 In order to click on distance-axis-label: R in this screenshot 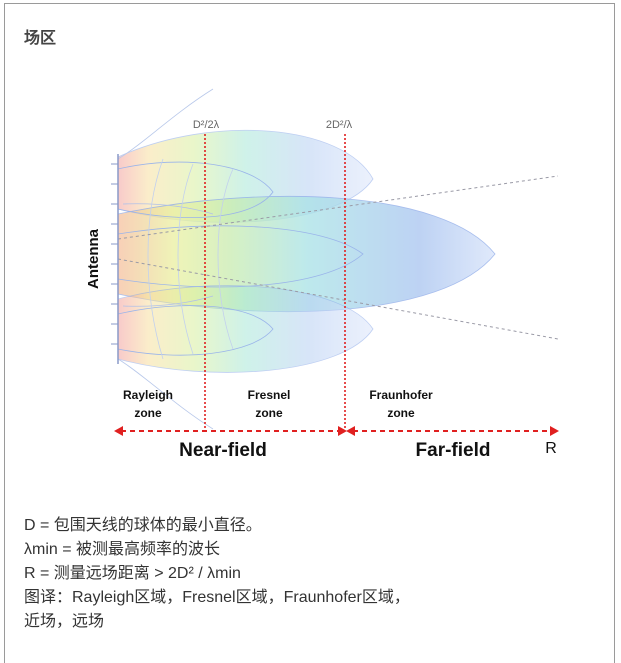, I will do `click(551, 448)`.